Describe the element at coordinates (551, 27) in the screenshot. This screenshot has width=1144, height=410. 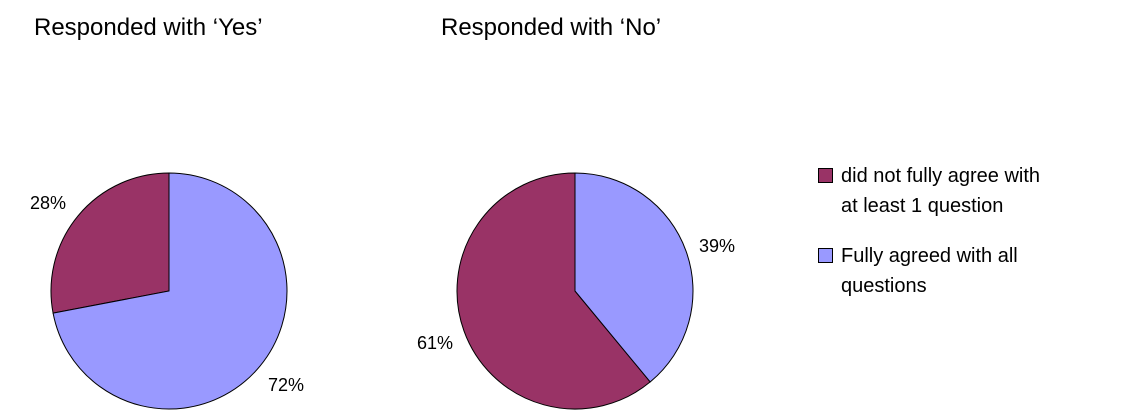
I see `chart-title-no: Responded with ‘No’` at that location.